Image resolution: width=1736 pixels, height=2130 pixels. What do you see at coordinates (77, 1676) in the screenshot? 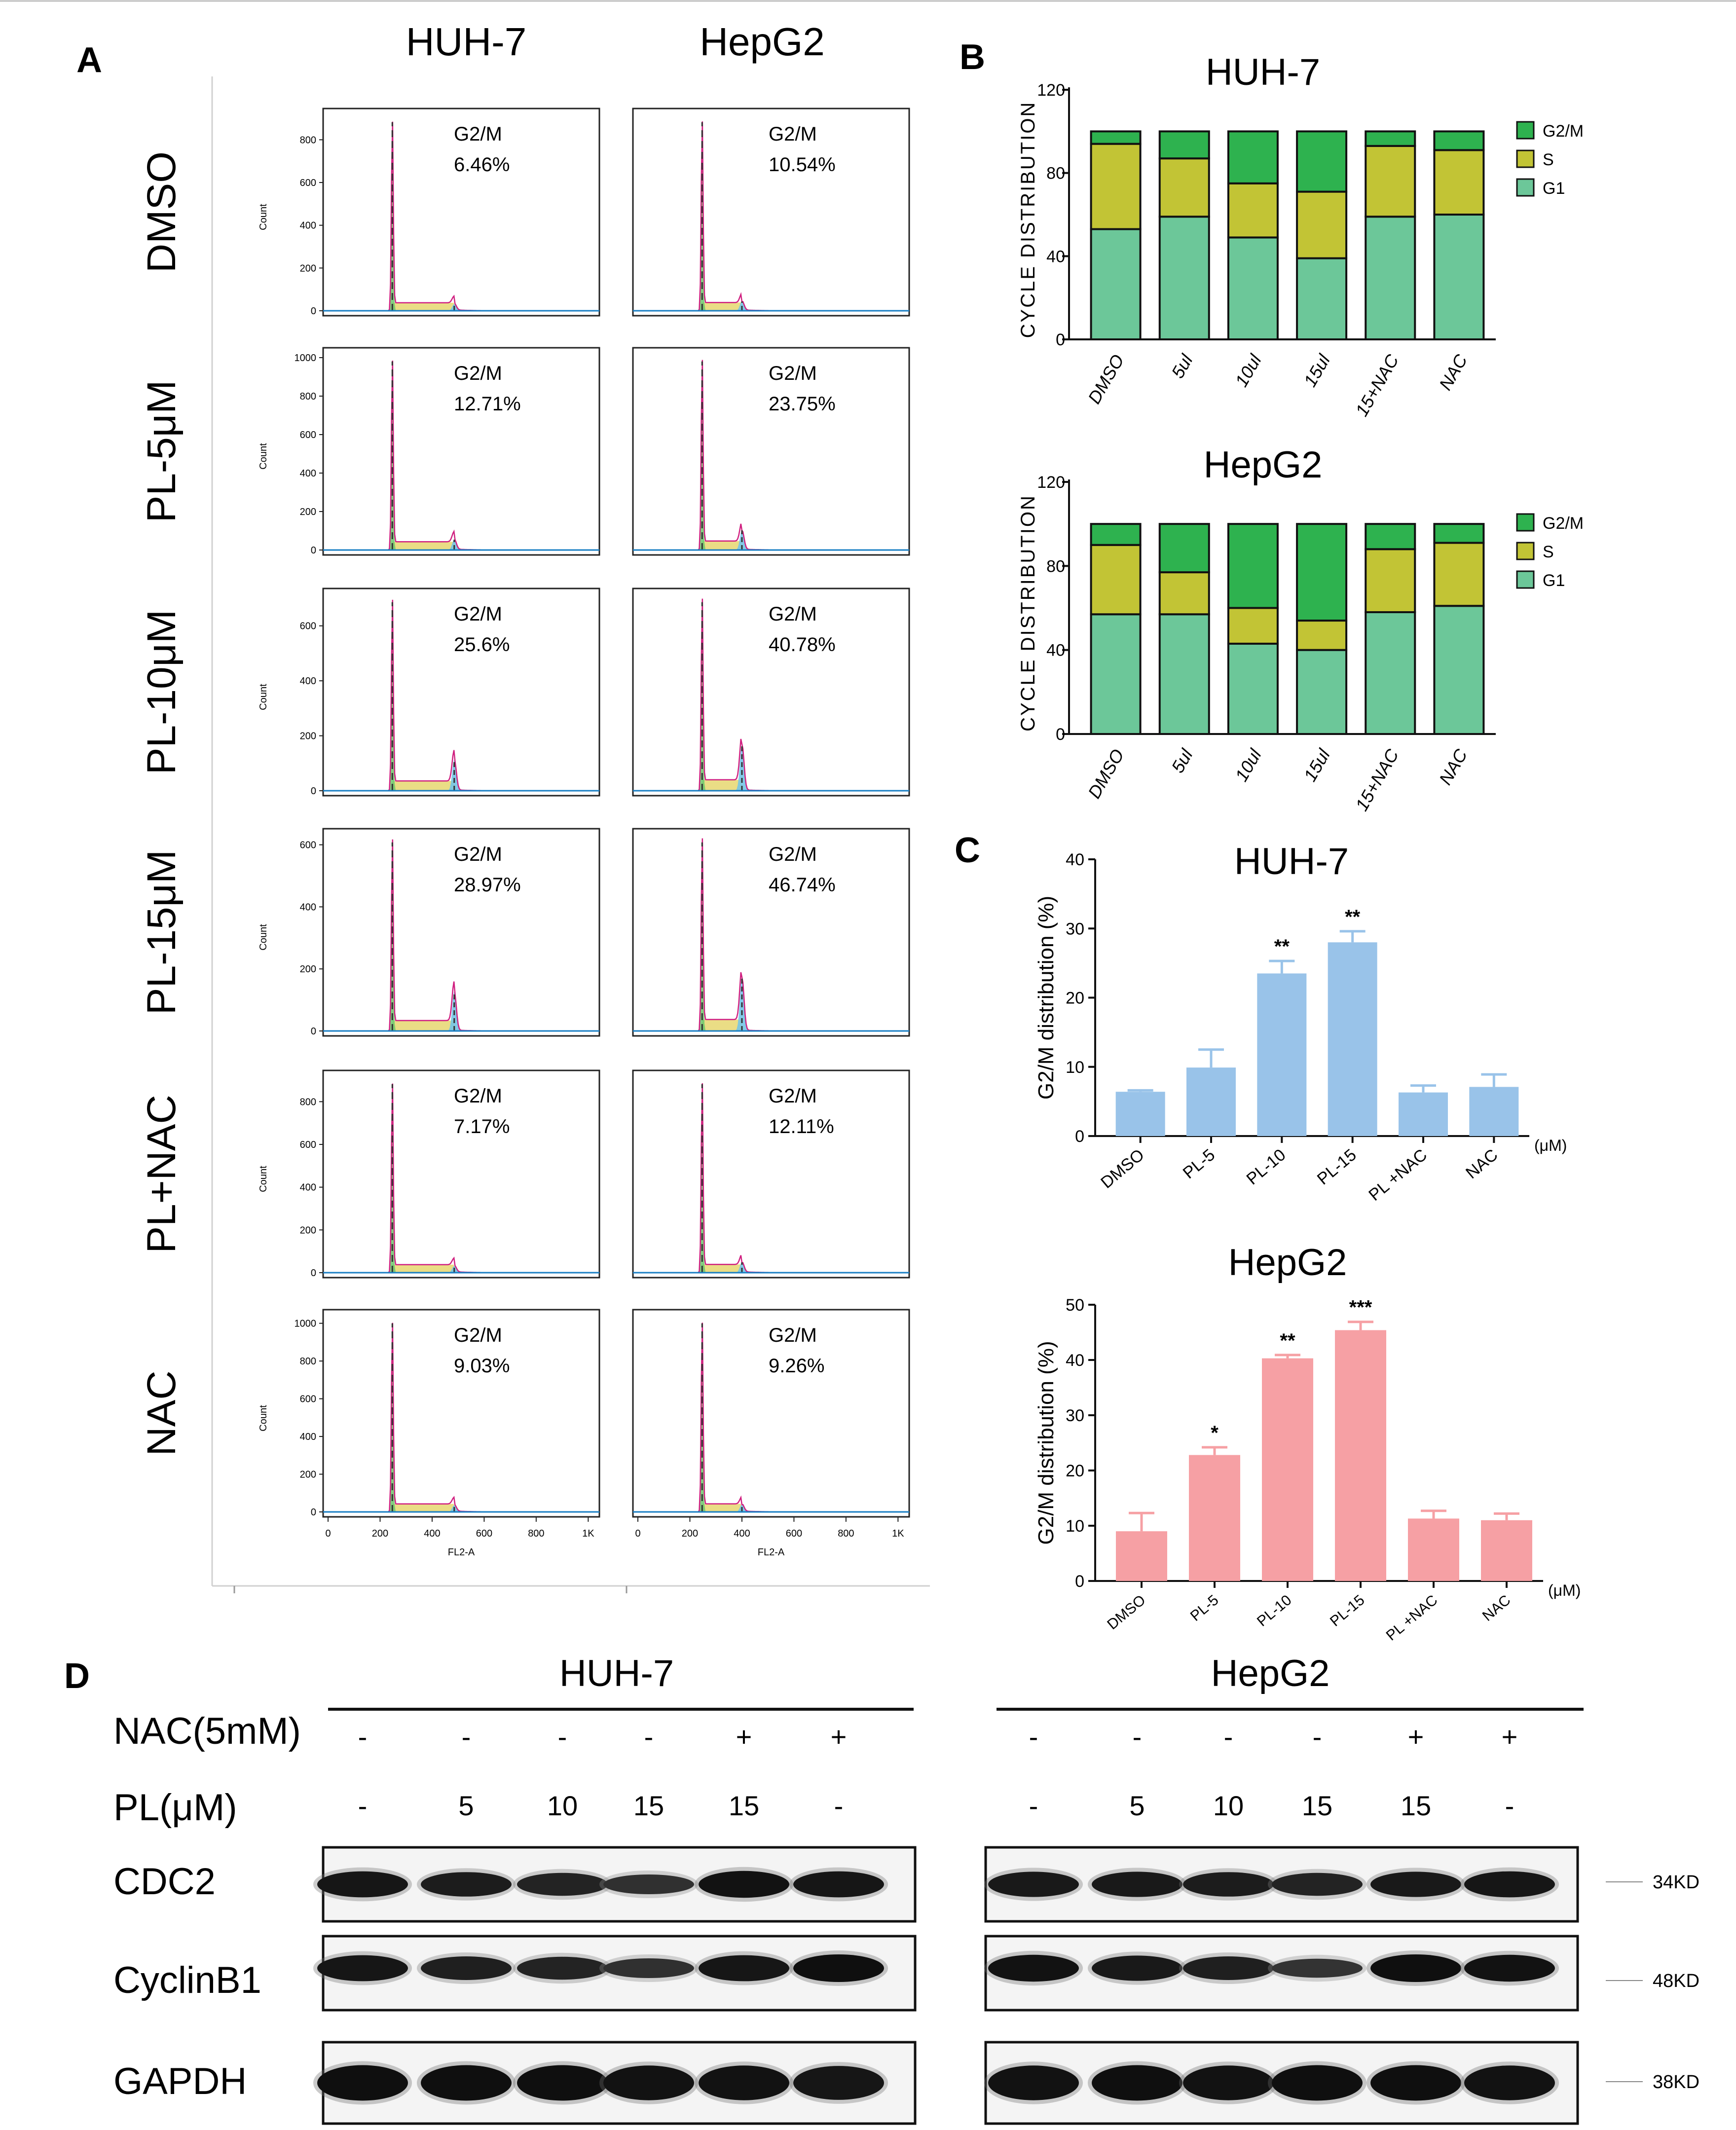
I see `panel-label-d: D` at bounding box center [77, 1676].